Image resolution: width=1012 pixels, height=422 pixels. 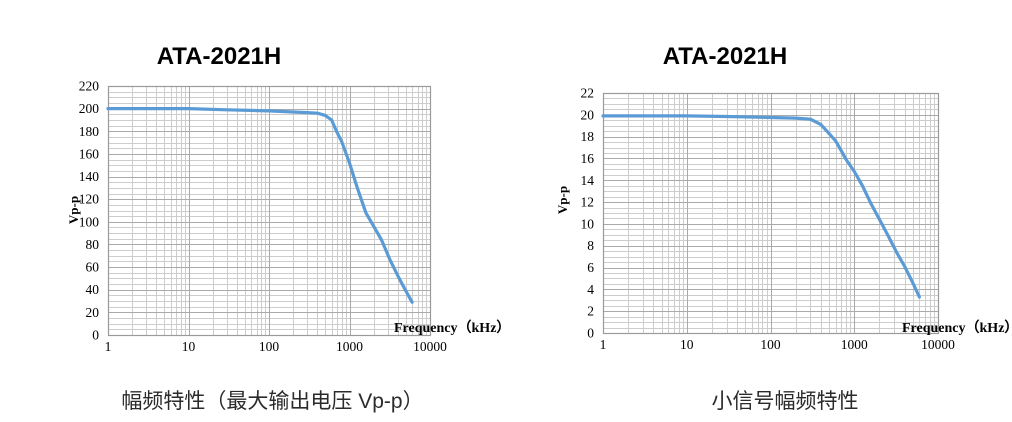 What do you see at coordinates (89, 153) in the screenshot?
I see `y-tick-label: 160` at bounding box center [89, 153].